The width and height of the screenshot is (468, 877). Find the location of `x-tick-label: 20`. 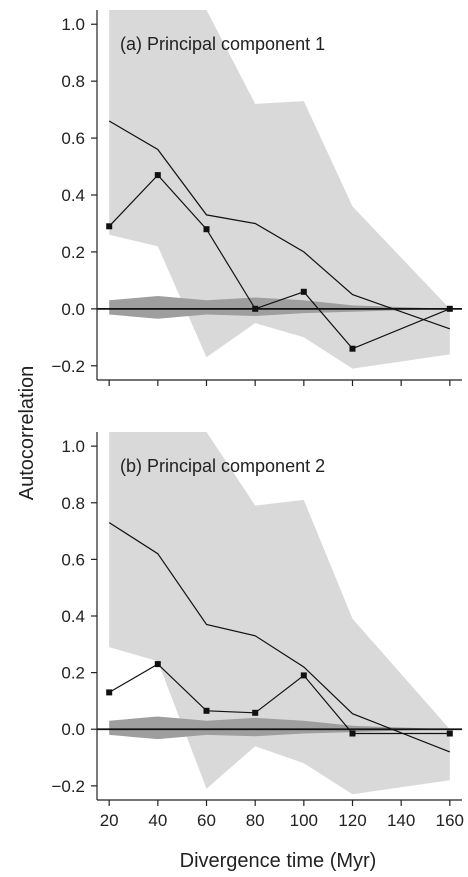

x-tick-label: 20 is located at coordinates (109, 820).